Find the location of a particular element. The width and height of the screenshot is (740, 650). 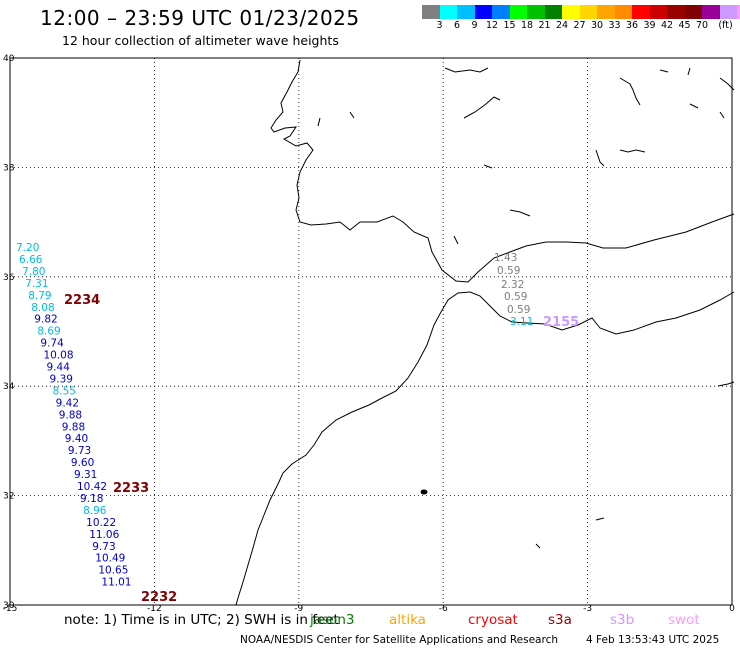

color-scale-labels: 3 6 9 12 15 18 21 24 27 30 33 36 39 42 45 70 (ft) is located at coordinates (581, 27).